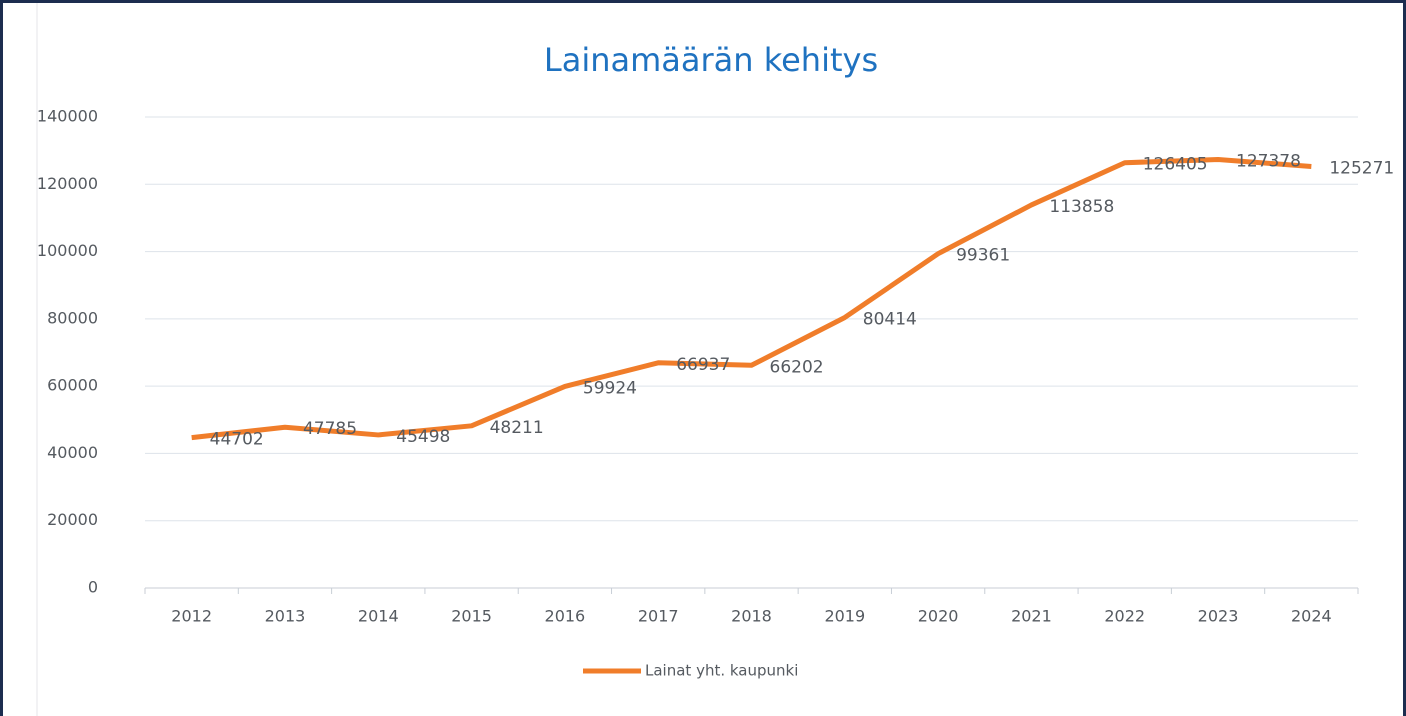 The width and height of the screenshot is (1406, 716). What do you see at coordinates (1175, 165) in the screenshot?
I see `data-label: 126405` at bounding box center [1175, 165].